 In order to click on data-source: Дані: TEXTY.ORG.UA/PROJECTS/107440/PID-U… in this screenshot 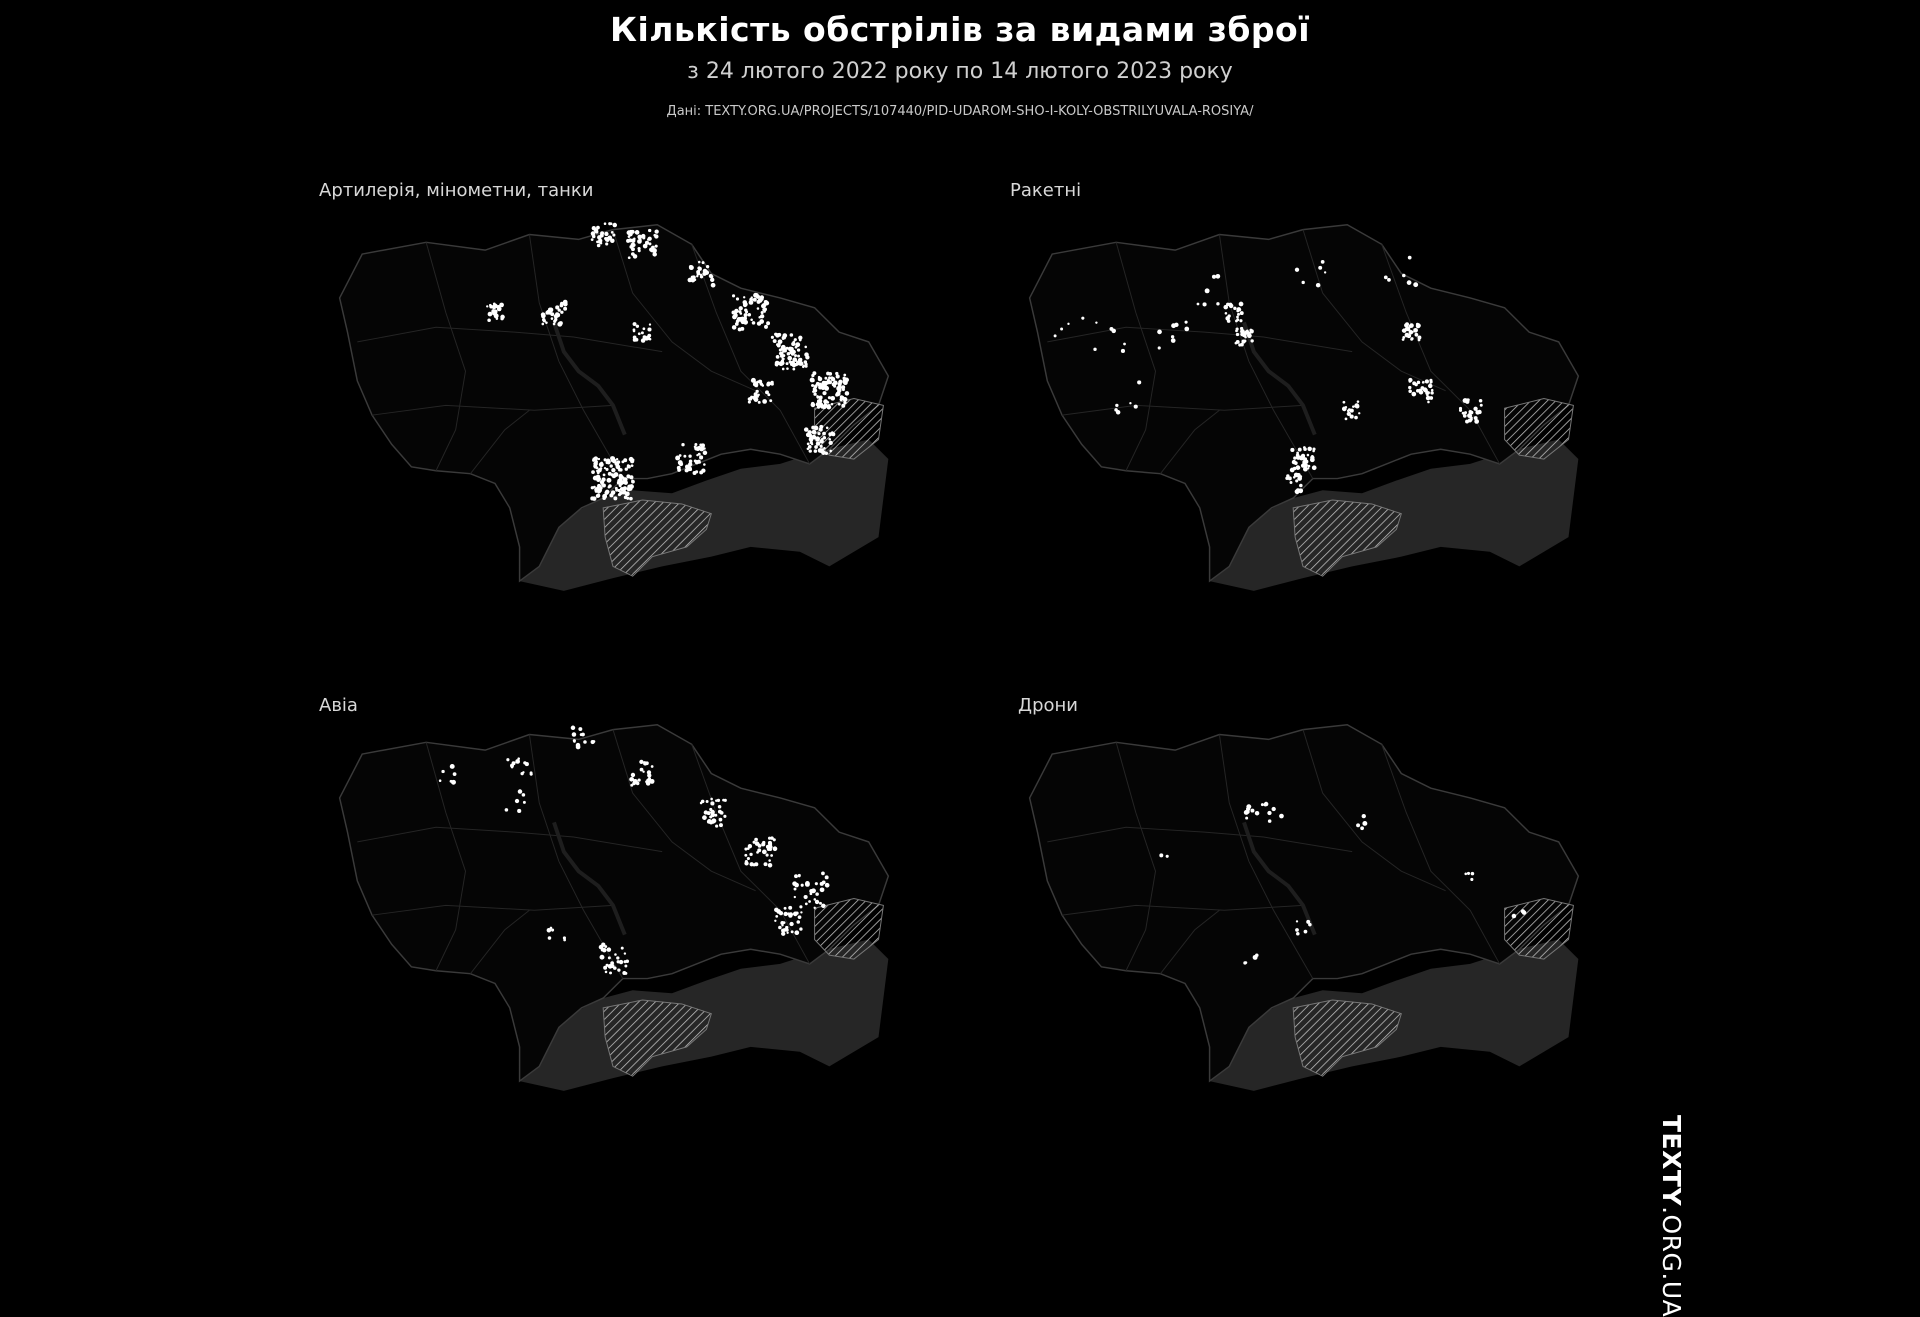, I will do `click(960, 111)`.